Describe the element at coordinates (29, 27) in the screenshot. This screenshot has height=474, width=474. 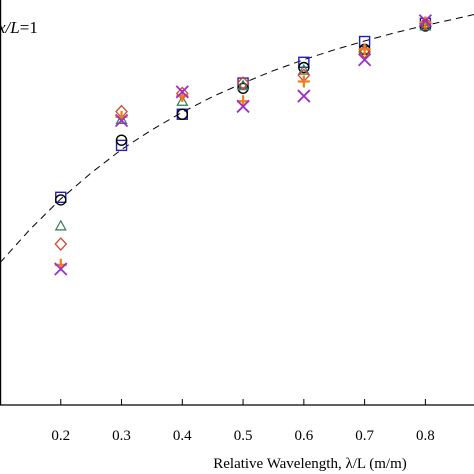
I see `annotation-eq: =1` at that location.